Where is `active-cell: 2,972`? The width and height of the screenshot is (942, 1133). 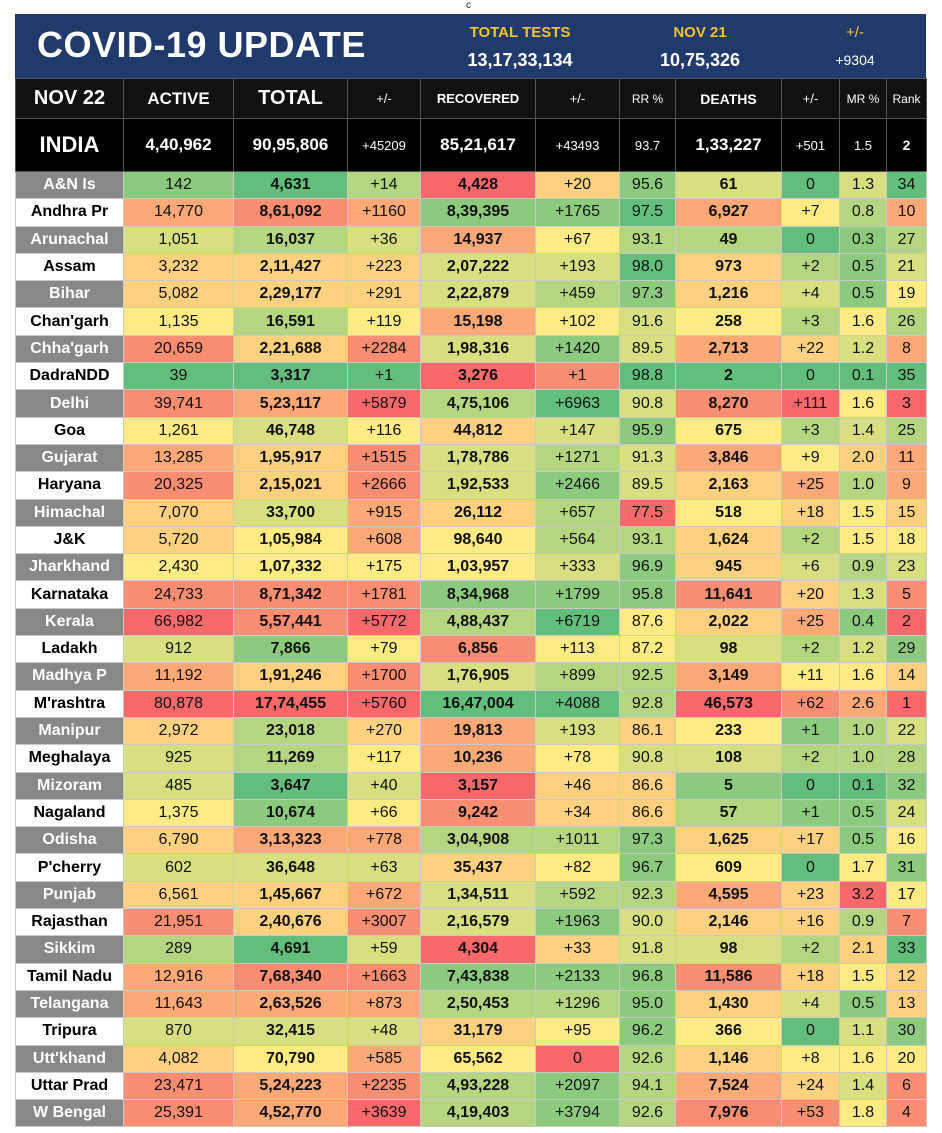
active-cell: 2,972 is located at coordinates (178, 731).